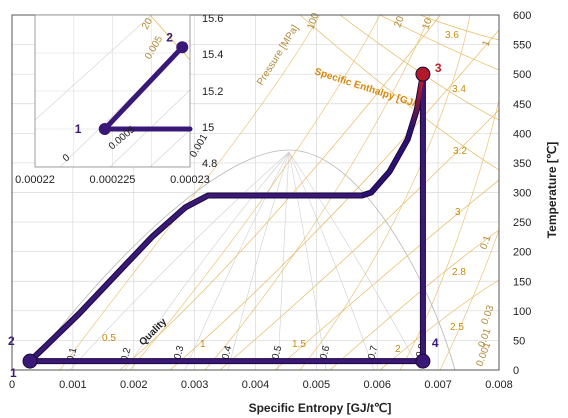 The width and height of the screenshot is (568, 418). Describe the element at coordinates (195, 385) in the screenshot. I see `x-tick-label: 0.003` at that location.